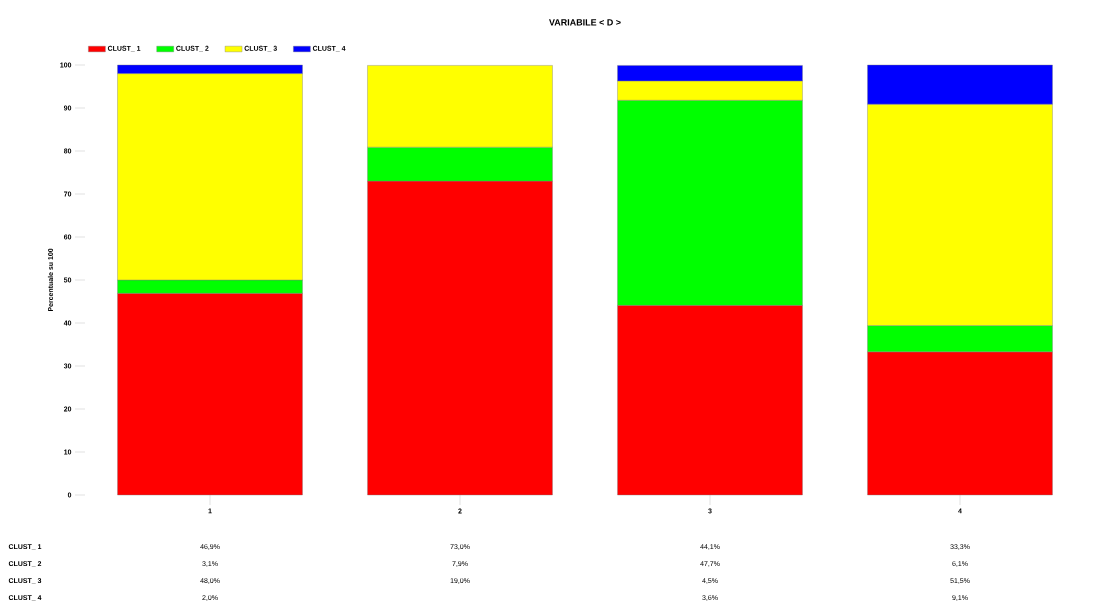  I want to click on chart-title: VARIABILE < D >, so click(585, 22).